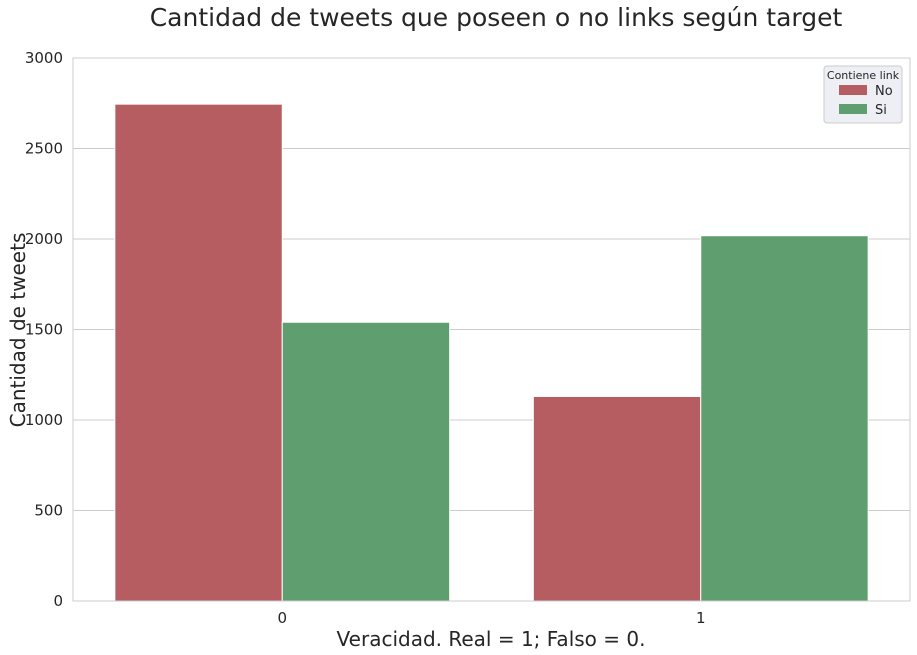 Image resolution: width=917 pixels, height=655 pixels. I want to click on legend-label-si: Si, so click(881, 110).